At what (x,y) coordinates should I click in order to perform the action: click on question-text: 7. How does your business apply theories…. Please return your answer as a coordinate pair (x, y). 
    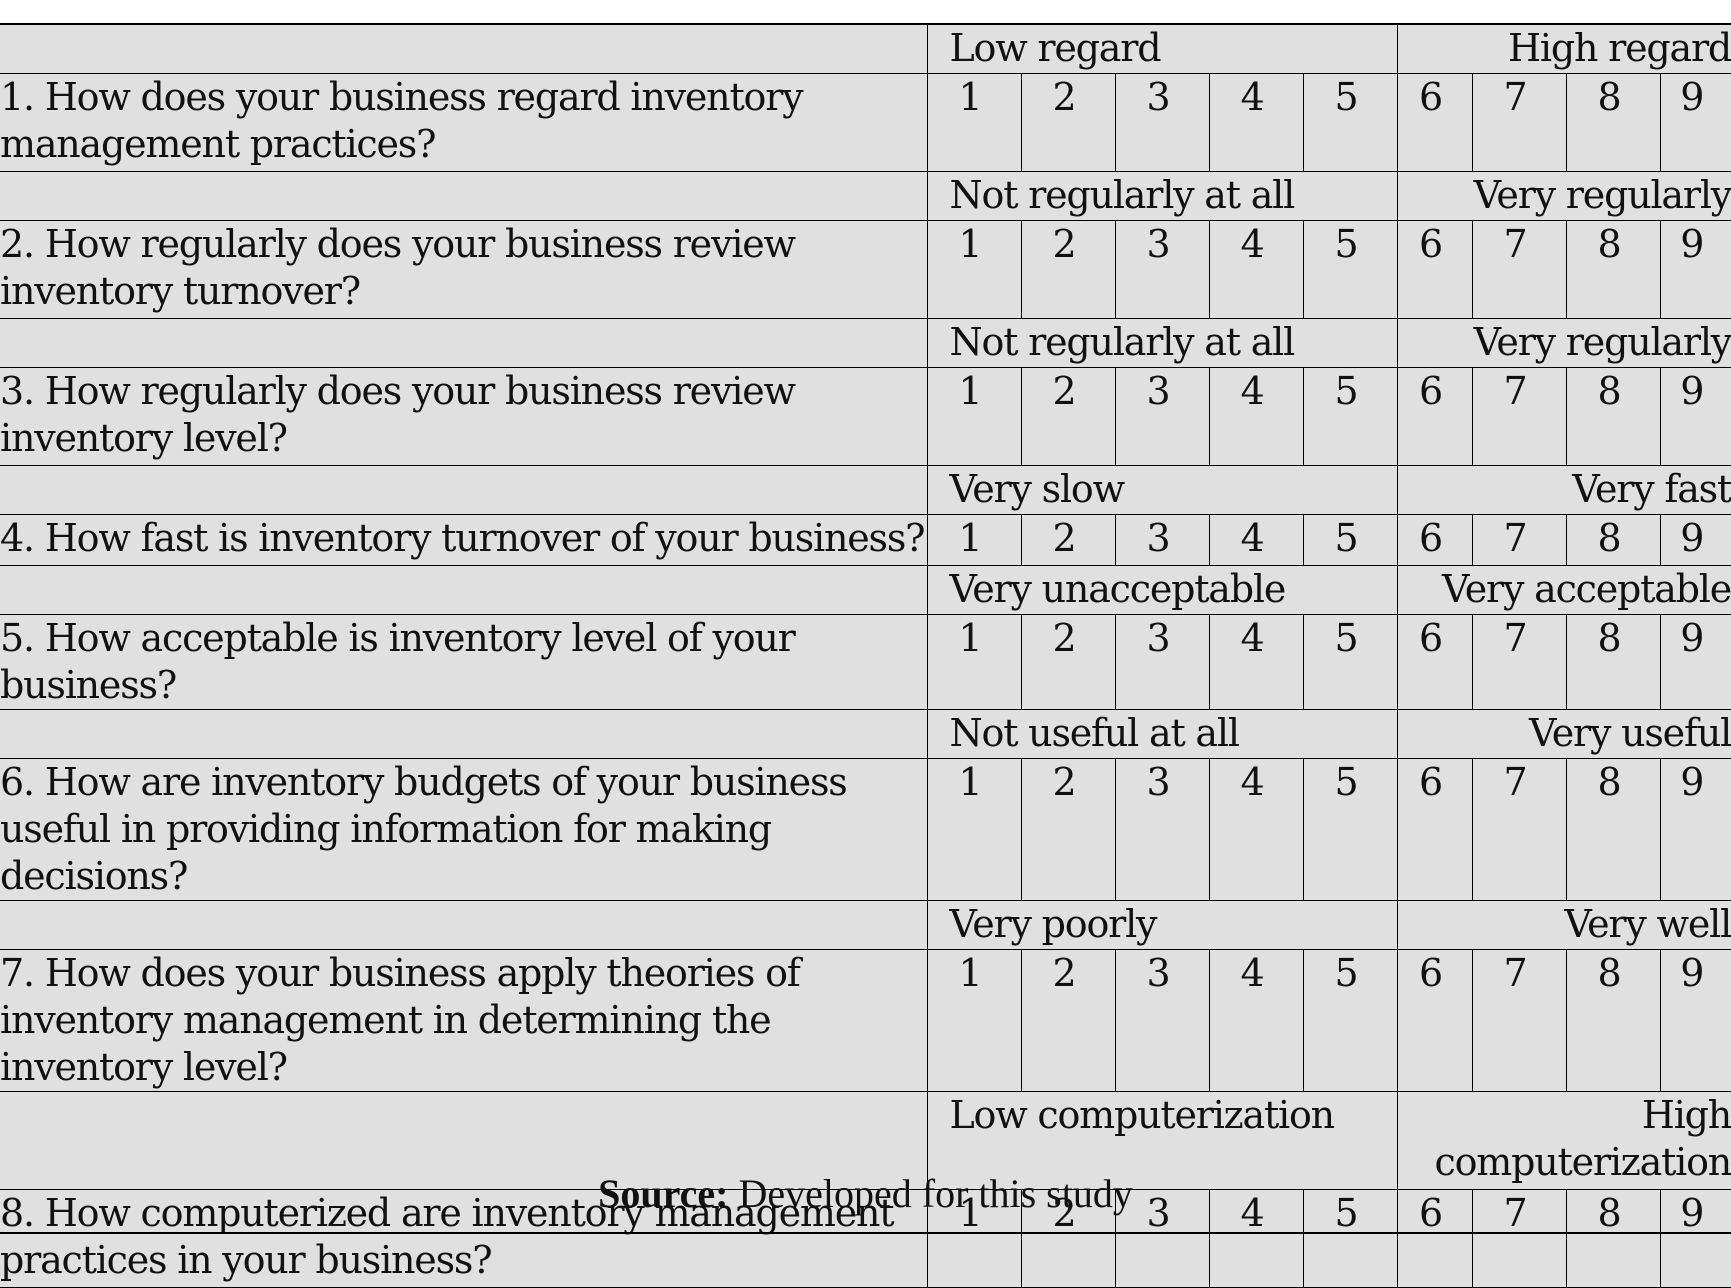
    Looking at the image, I should click on (464, 1020).